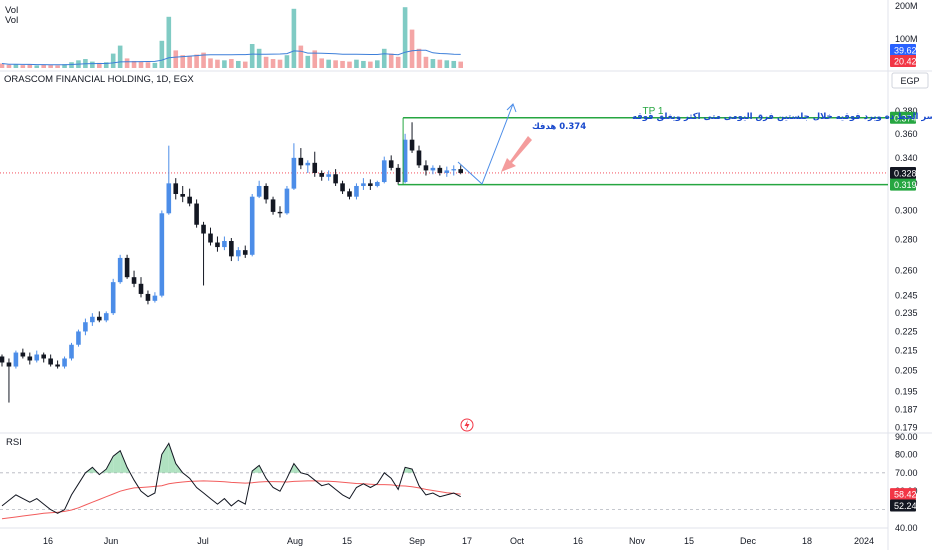 Image resolution: width=932 pixels, height=550 pixels. What do you see at coordinates (905, 185) in the screenshot?
I see `support-price-badge: 0.319` at bounding box center [905, 185].